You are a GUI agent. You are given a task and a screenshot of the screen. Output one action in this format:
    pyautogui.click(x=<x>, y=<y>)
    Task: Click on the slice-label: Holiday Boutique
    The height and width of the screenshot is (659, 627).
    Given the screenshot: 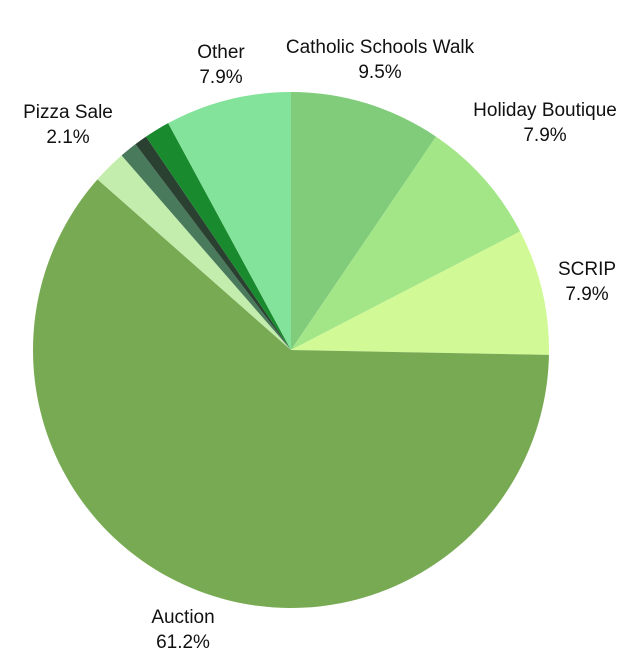 What is the action you would take?
    pyautogui.click(x=545, y=110)
    